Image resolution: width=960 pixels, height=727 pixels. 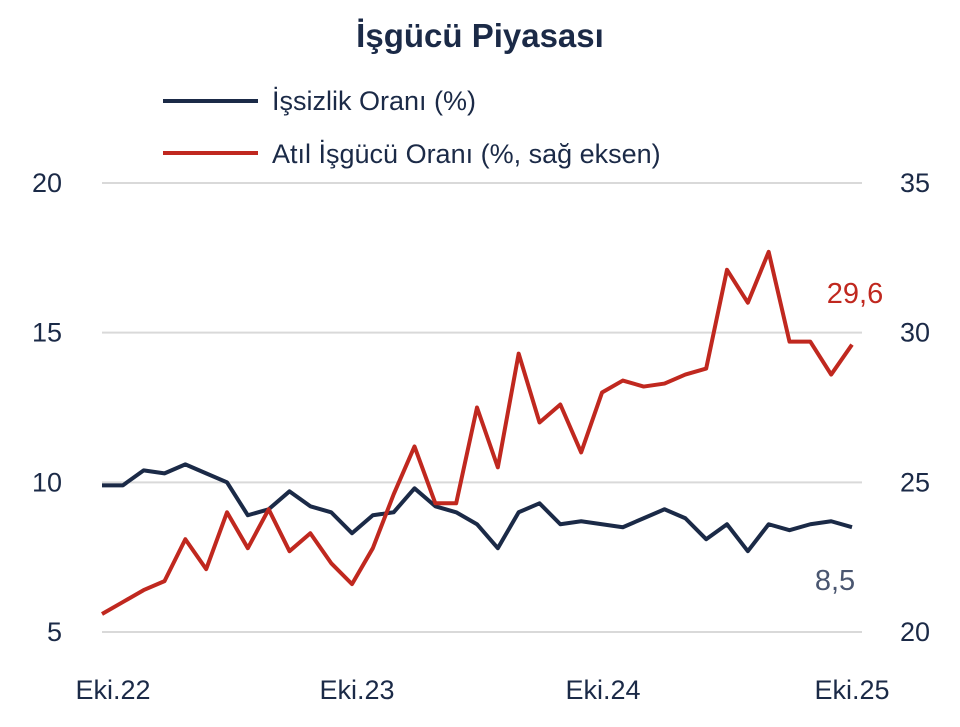 What do you see at coordinates (855, 294) in the screenshot?
I see `end-label-slack: 29,6` at bounding box center [855, 294].